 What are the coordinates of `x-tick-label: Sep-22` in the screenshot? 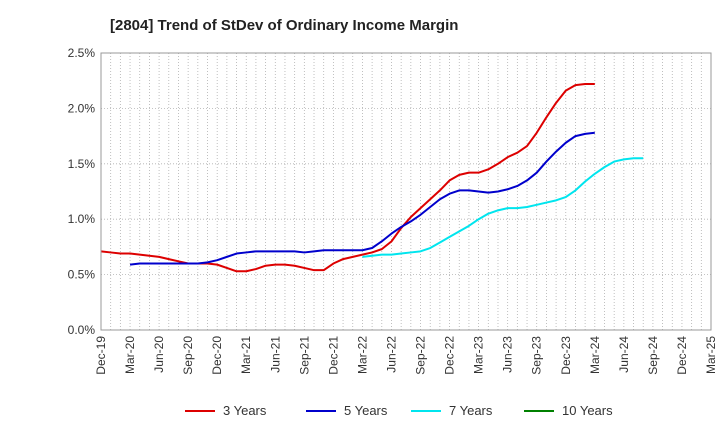 It's located at (421, 355).